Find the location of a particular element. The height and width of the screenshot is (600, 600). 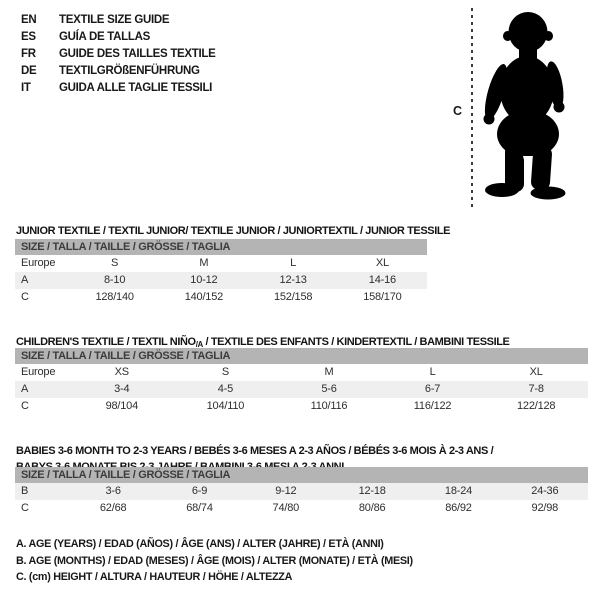

language-code: ES is located at coordinates (28, 37).